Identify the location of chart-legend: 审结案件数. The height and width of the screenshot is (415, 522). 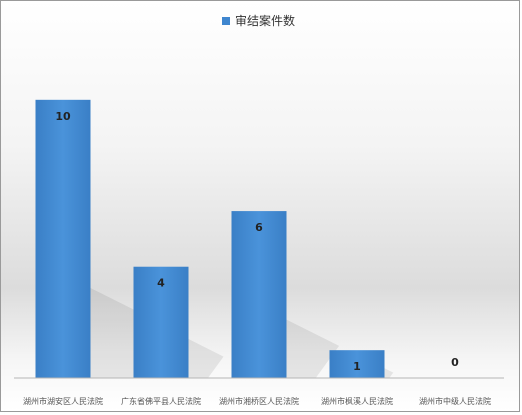
(258, 20).